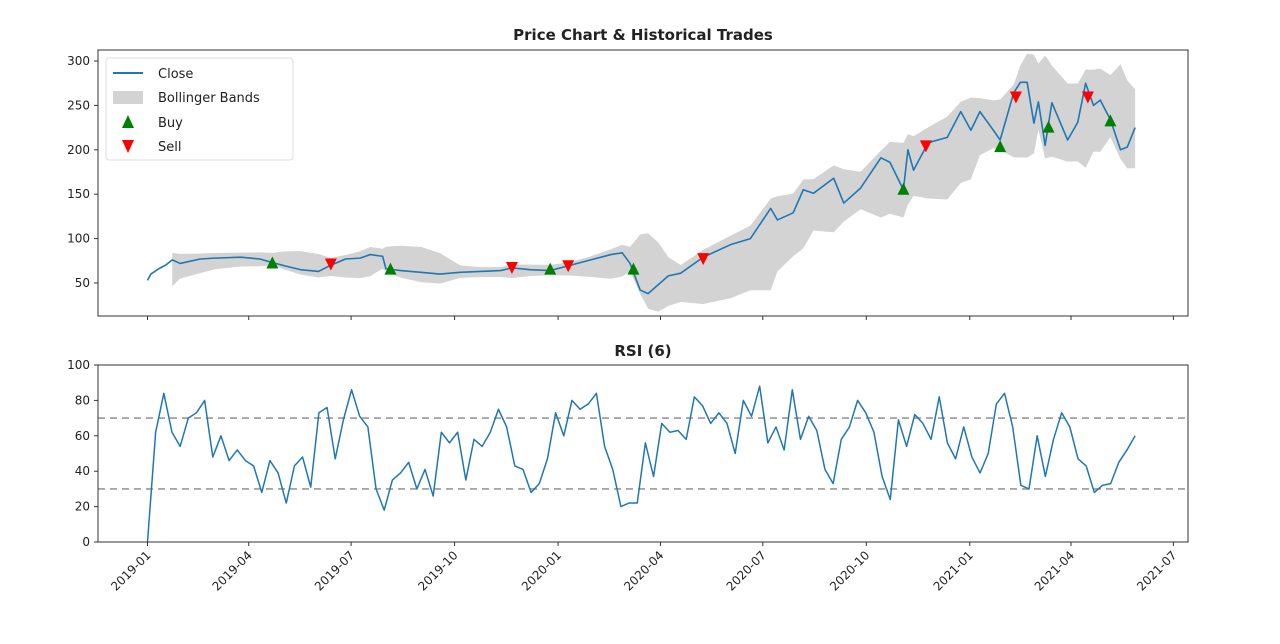  I want to click on y-tick-label: 40, so click(82, 471).